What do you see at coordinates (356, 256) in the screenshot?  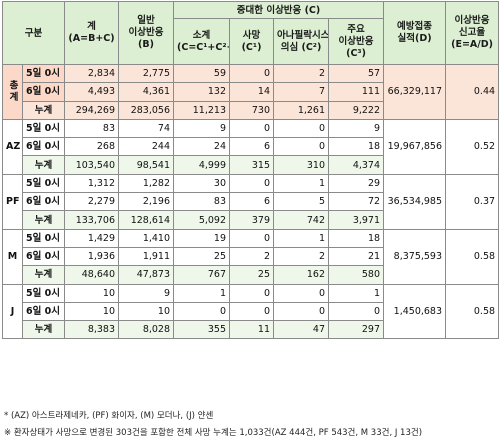 I see `cell-major: 21` at bounding box center [356, 256].